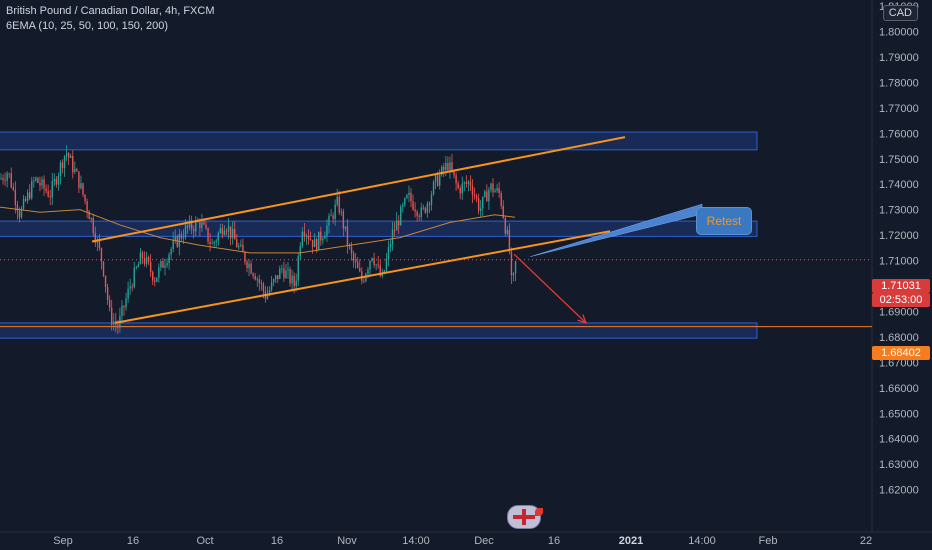 This screenshot has width=932, height=550. What do you see at coordinates (899, 338) in the screenshot?
I see `price-tick-label: 1.68000` at bounding box center [899, 338].